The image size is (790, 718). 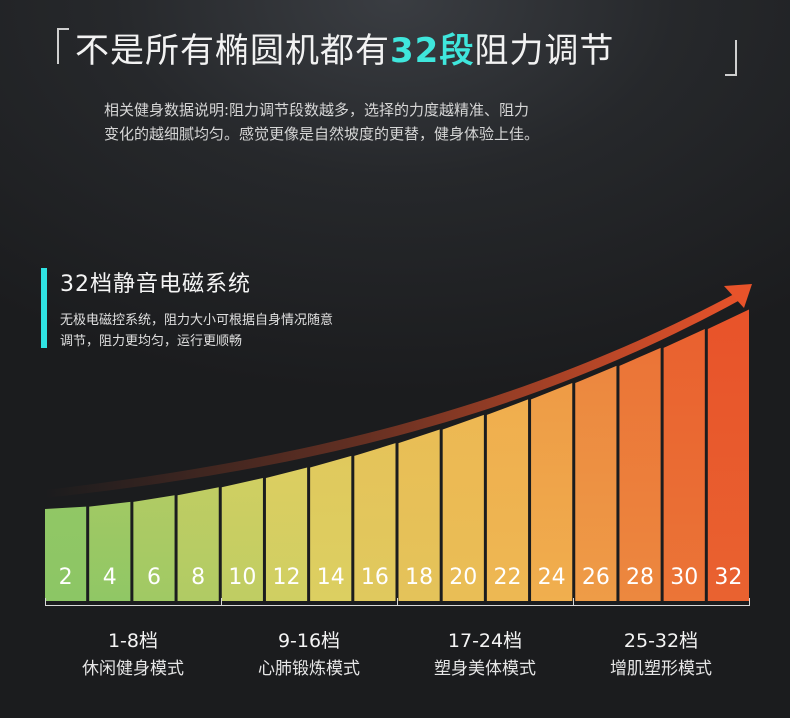 I want to click on bar-value-label: 24, so click(x=552, y=577).